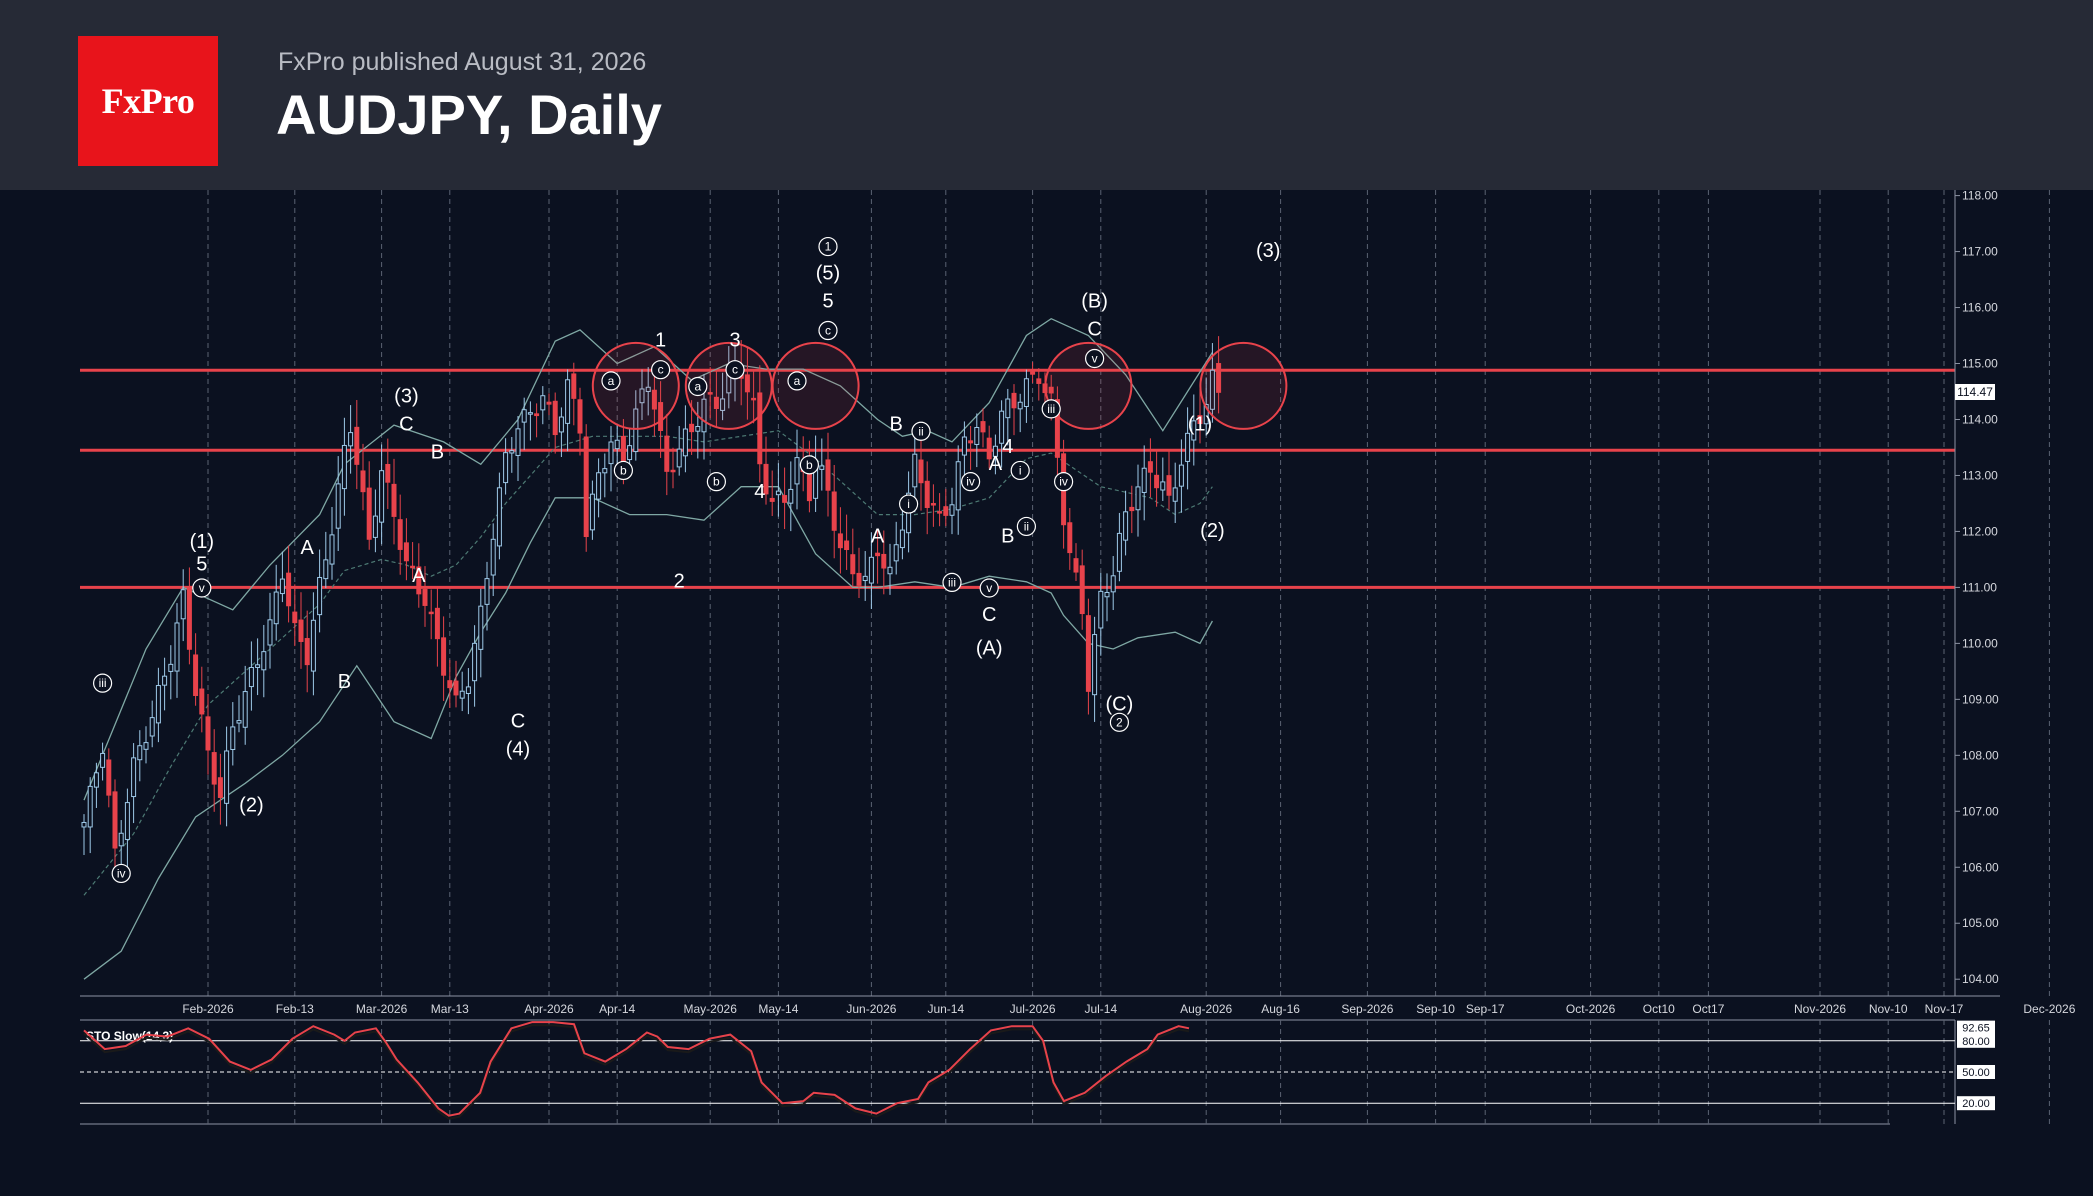  What do you see at coordinates (759, 492) in the screenshot?
I see `wave-label: 4` at bounding box center [759, 492].